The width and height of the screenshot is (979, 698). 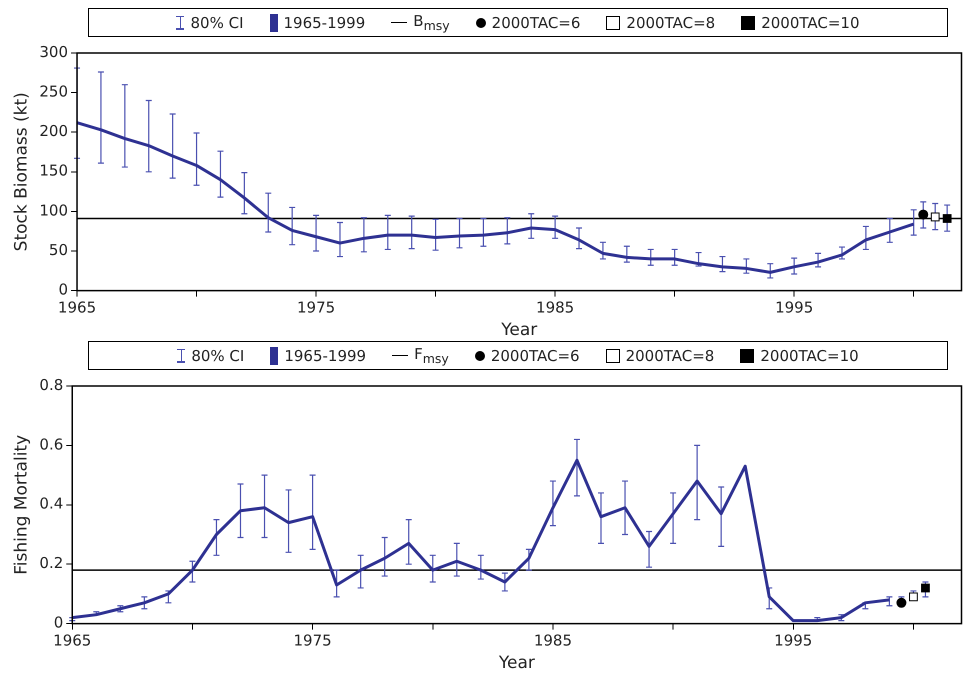 What do you see at coordinates (22, 504) in the screenshot?
I see `y-axis-title: Fishing Mortality` at bounding box center [22, 504].